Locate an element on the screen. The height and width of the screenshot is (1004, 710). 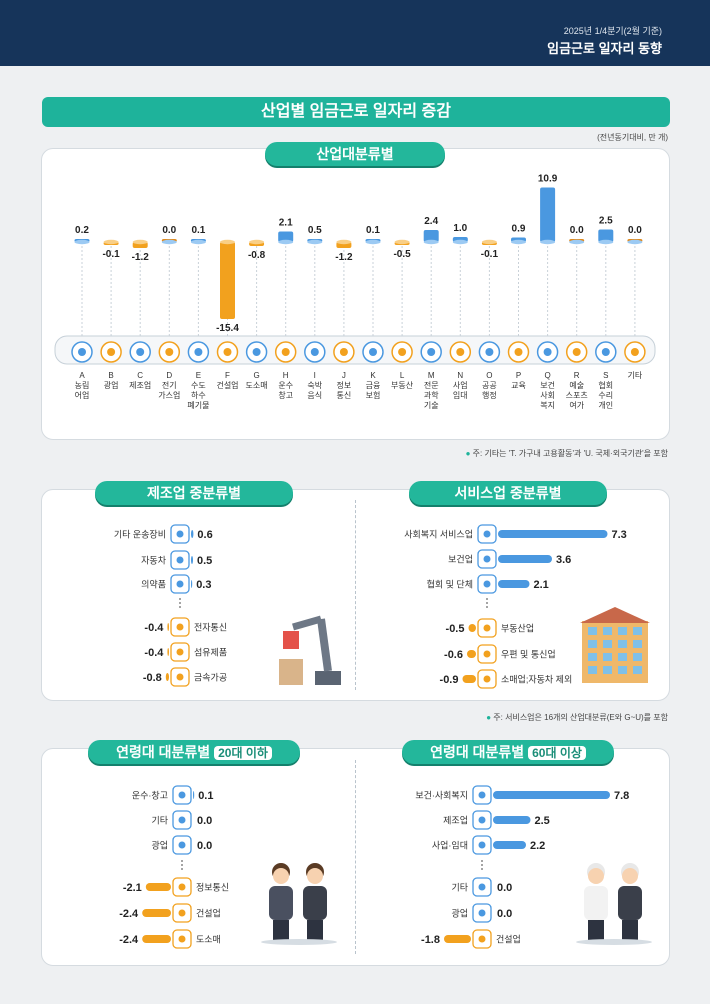
row-label: 금속가공 is located at coordinates (210, 678).